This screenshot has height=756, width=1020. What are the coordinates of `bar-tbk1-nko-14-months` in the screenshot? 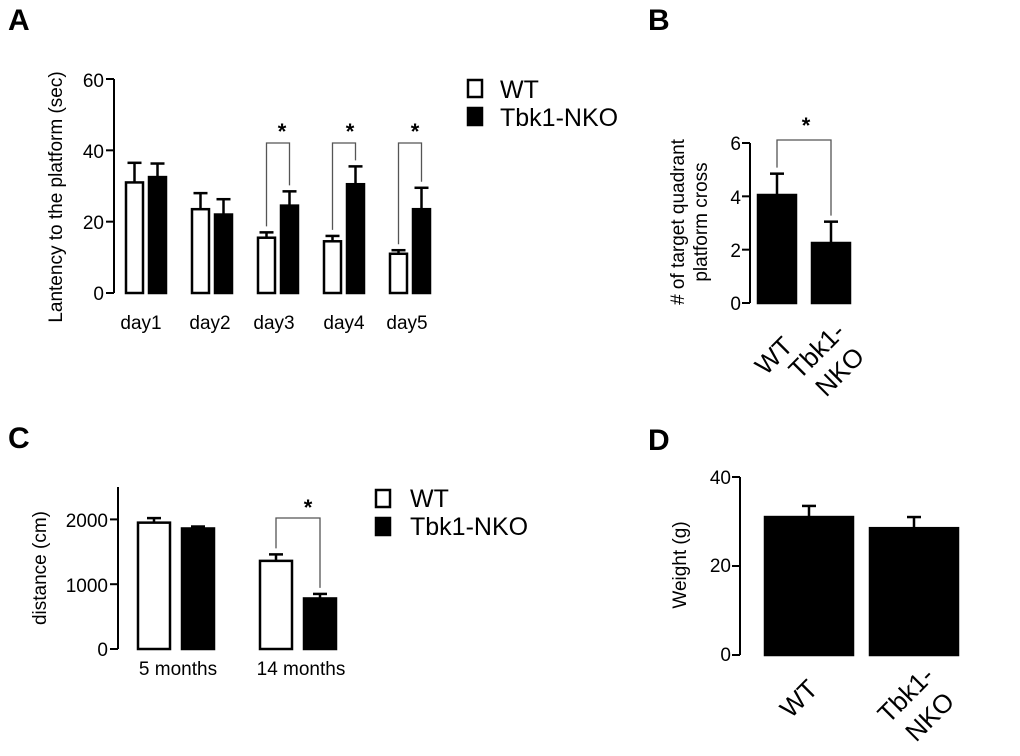 It's located at (320, 624).